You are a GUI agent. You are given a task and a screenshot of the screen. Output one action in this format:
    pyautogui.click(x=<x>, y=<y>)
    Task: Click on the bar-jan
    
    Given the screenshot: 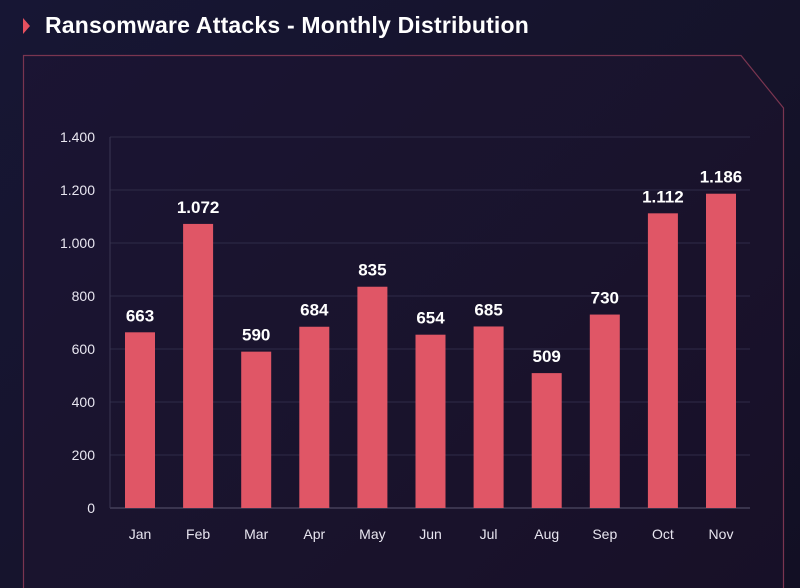 What is the action you would take?
    pyautogui.click(x=140, y=420)
    